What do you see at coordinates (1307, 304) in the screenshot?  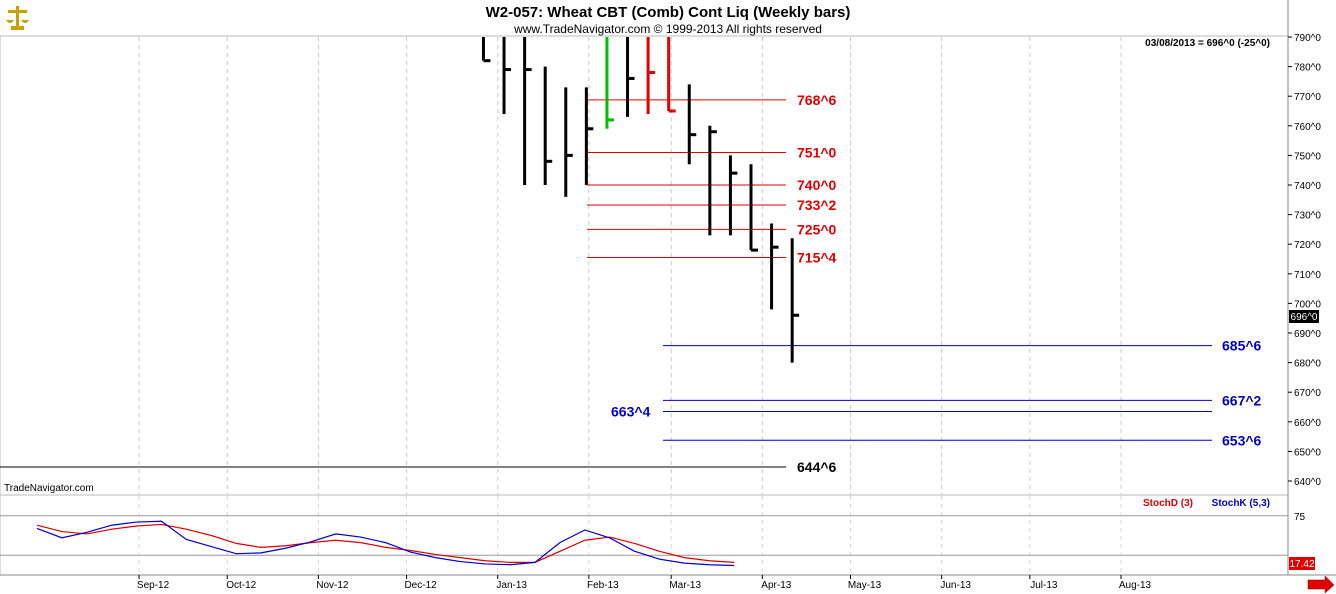 I see `y-tick-label: 700^0` at bounding box center [1307, 304].